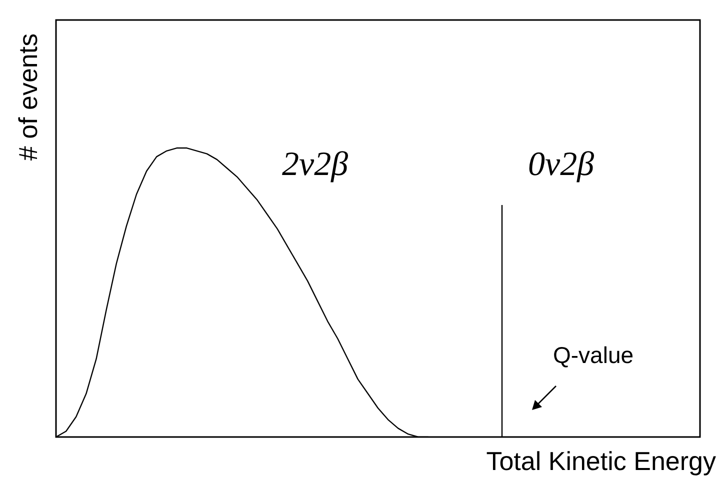 Image resolution: width=722 pixels, height=485 pixels. Describe the element at coordinates (601, 461) in the screenshot. I see `x-axis-title: Total Kinetic Energy` at that location.